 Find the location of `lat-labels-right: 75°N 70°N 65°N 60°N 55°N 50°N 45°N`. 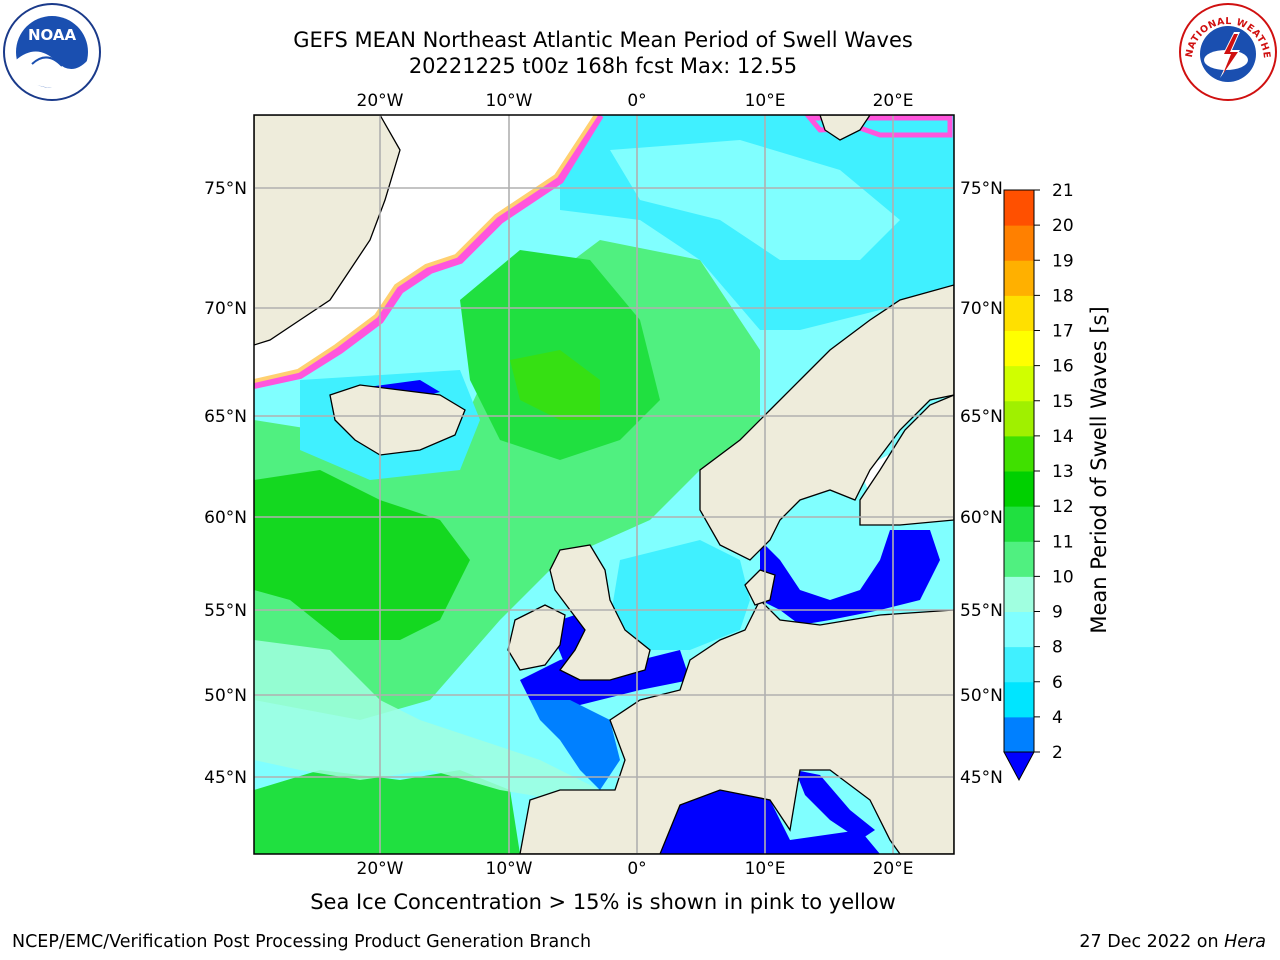

lat-labels-right: 75°N 70°N 65°N 60°N 55°N 50°N 45°N is located at coordinates (981, 483).